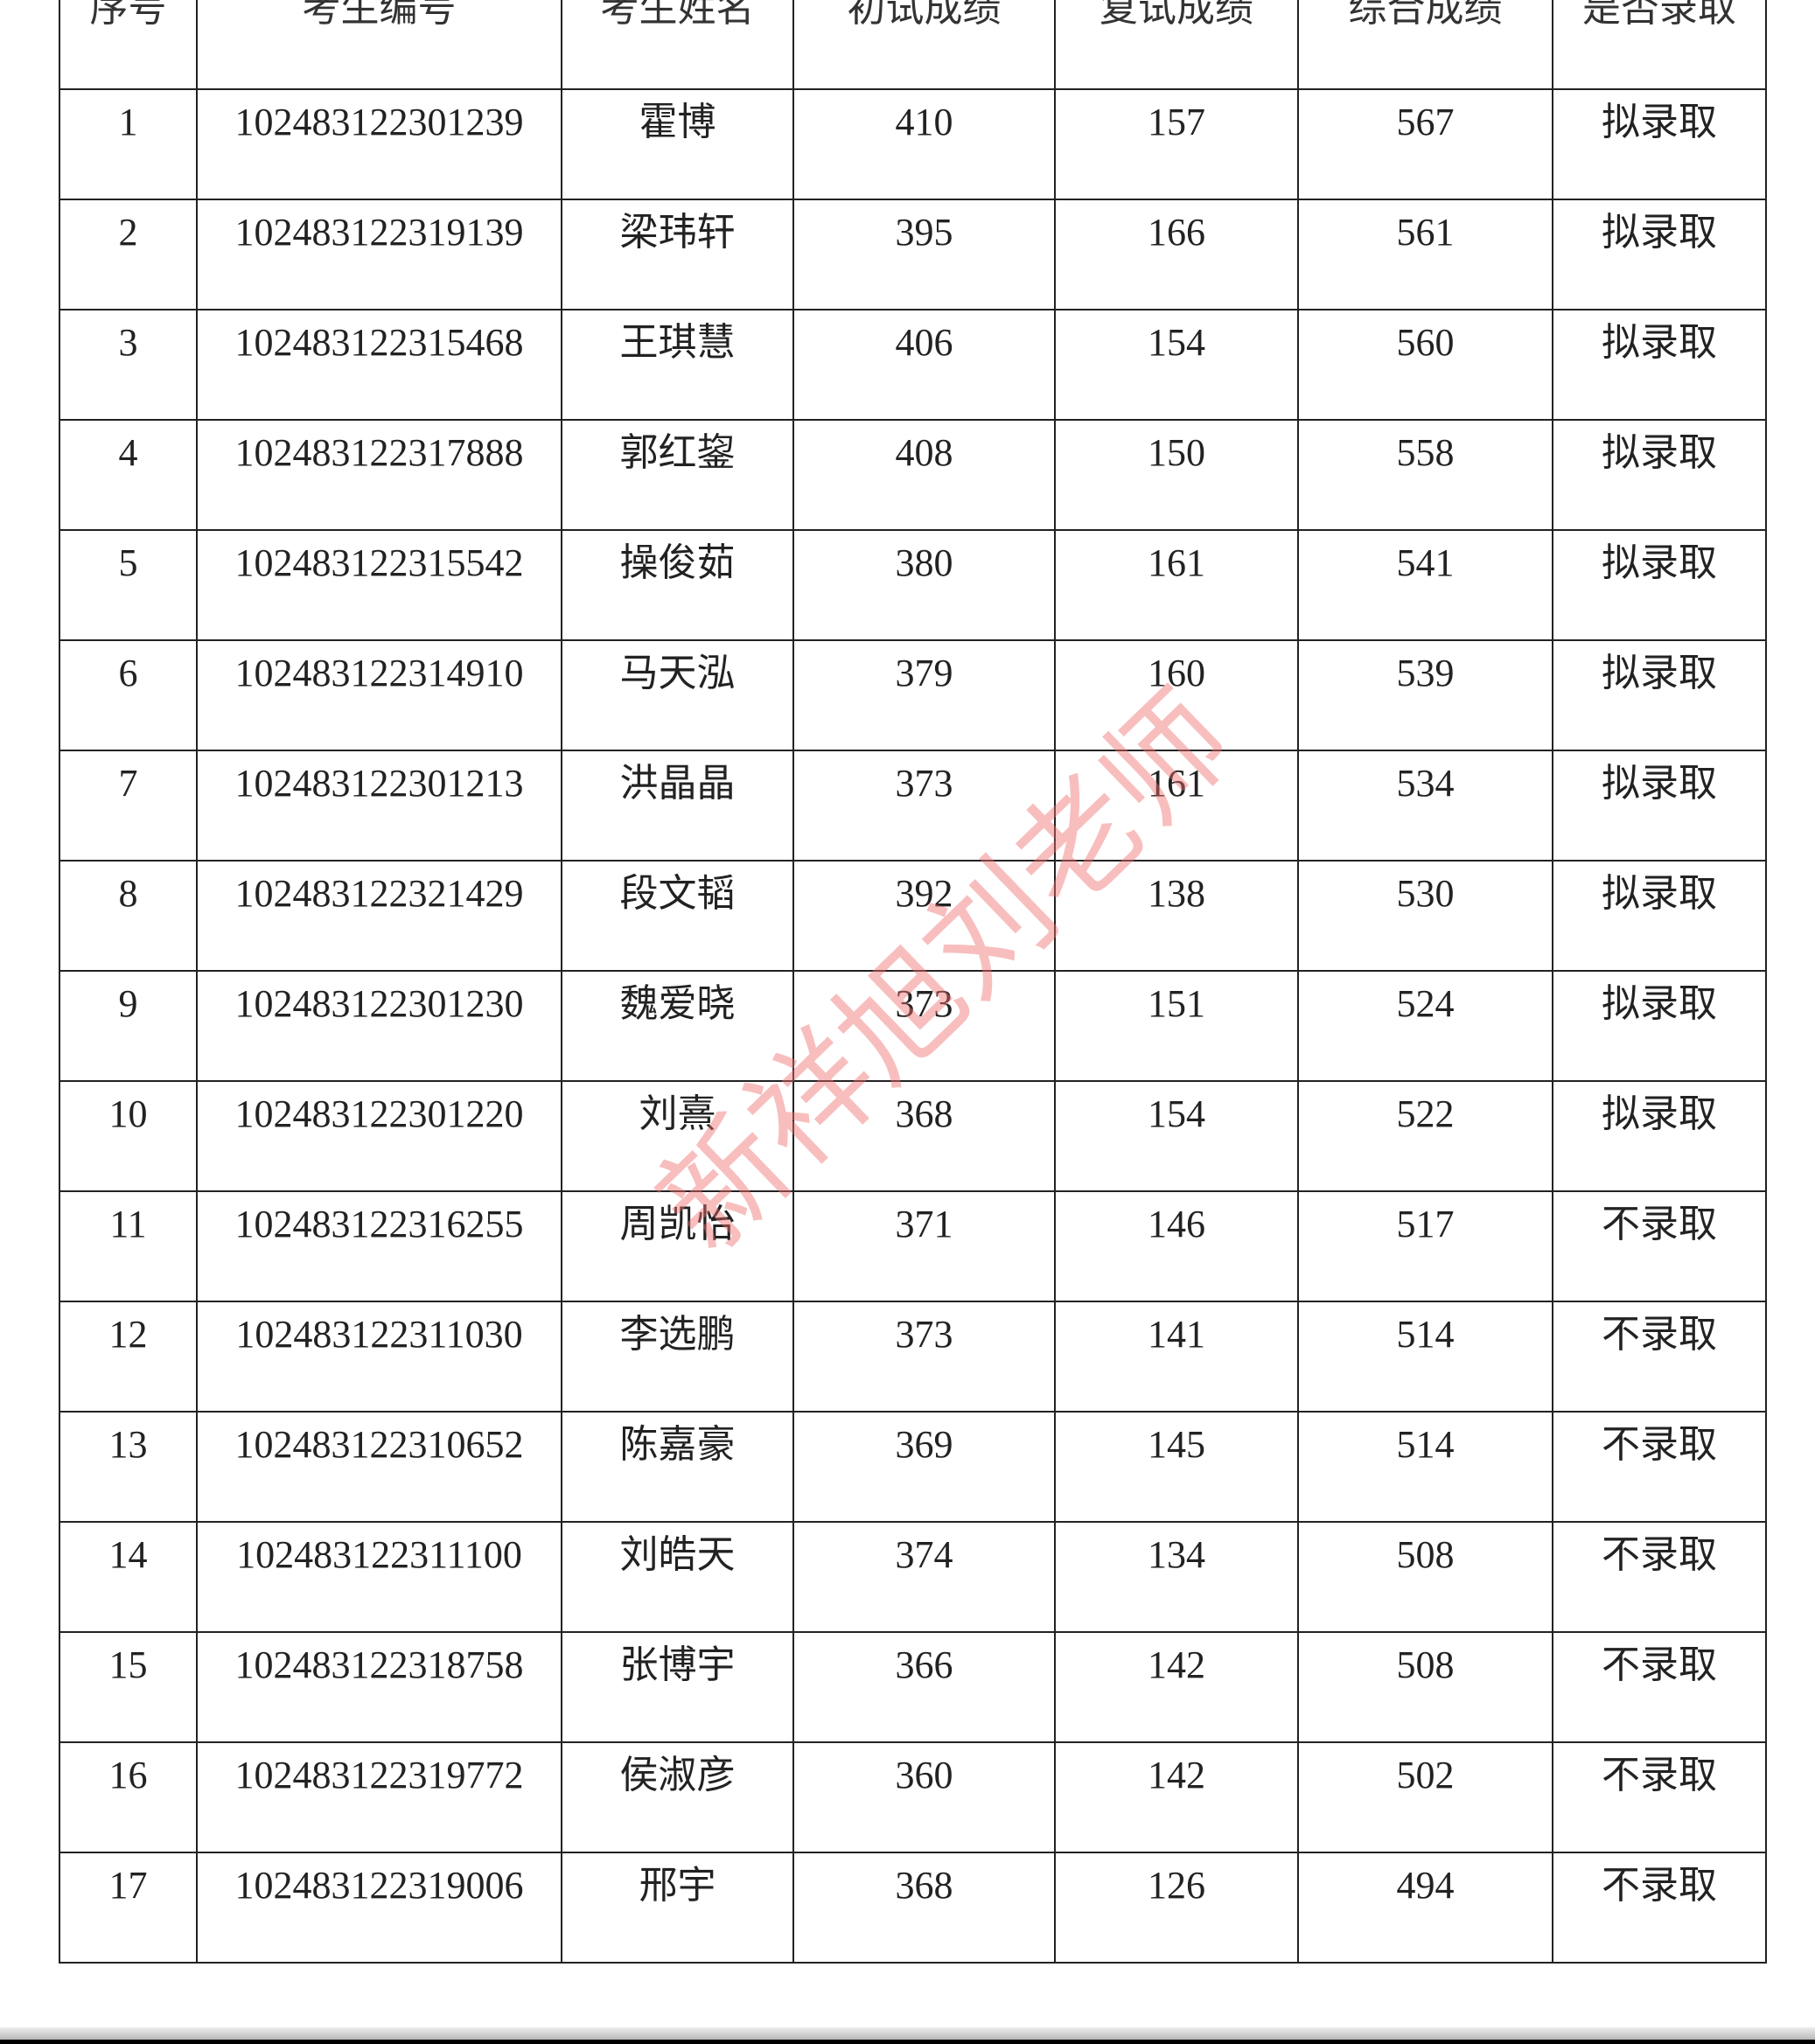 This screenshot has height=2044, width=1815. I want to click on cell-retest-score: 126, so click(1176, 1908).